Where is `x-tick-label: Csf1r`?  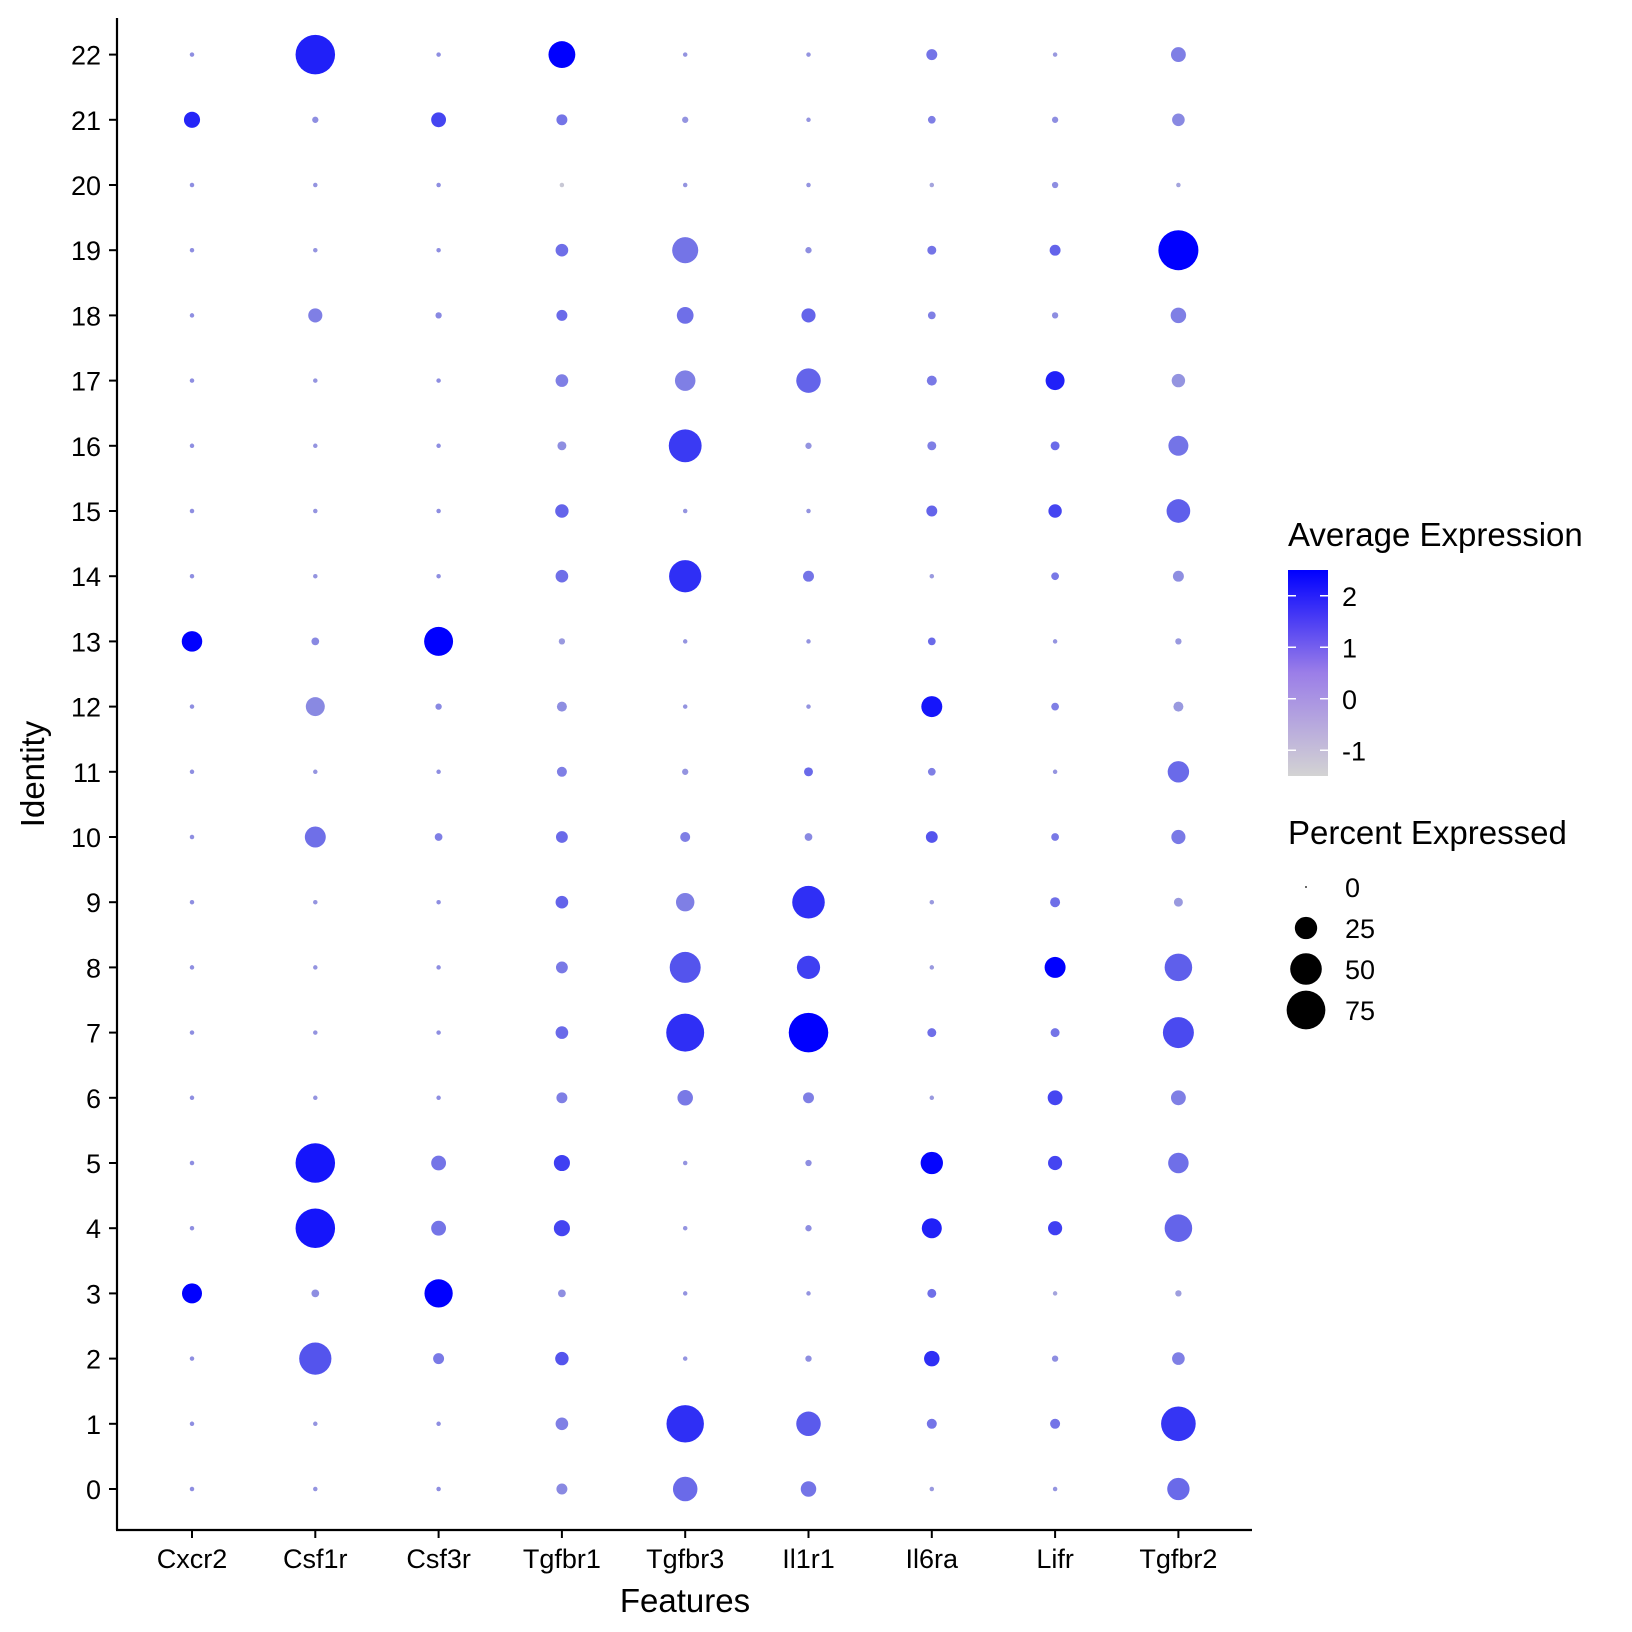
x-tick-label: Csf1r is located at coordinates (315, 1559).